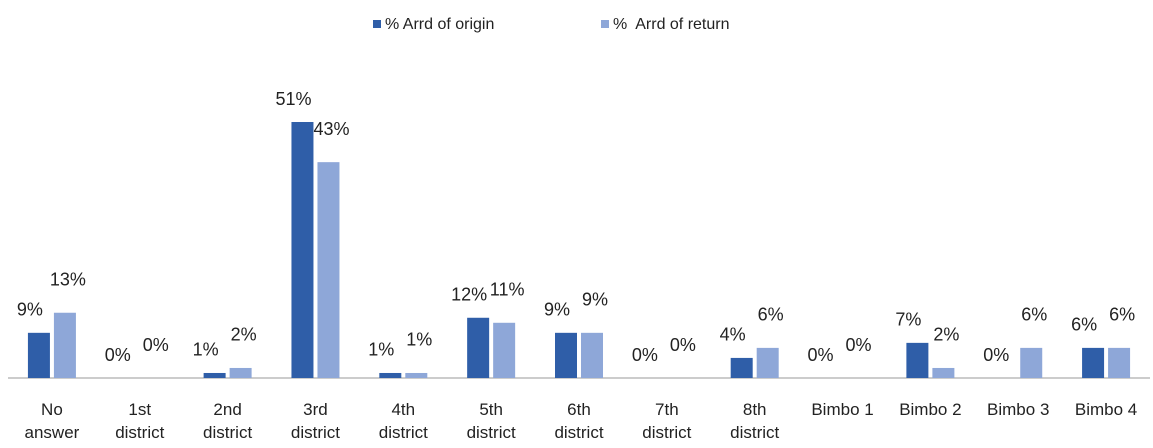  Describe the element at coordinates (469, 295) in the screenshot. I see `data-label: 12%` at that location.